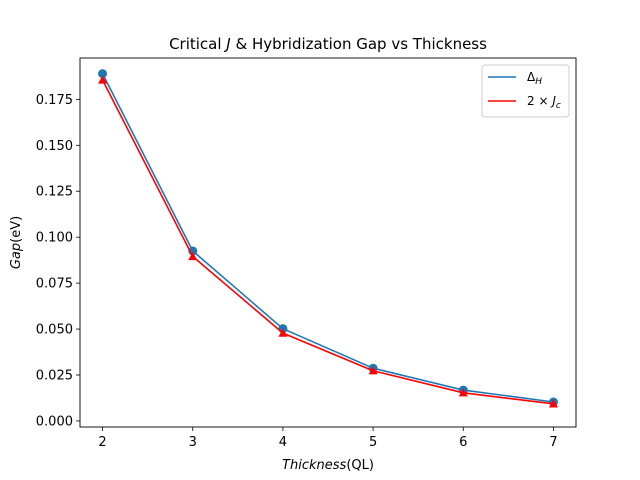 The width and height of the screenshot is (640, 480). What do you see at coordinates (54, 238) in the screenshot?
I see `y-tick-label-4: 0.100` at bounding box center [54, 238].